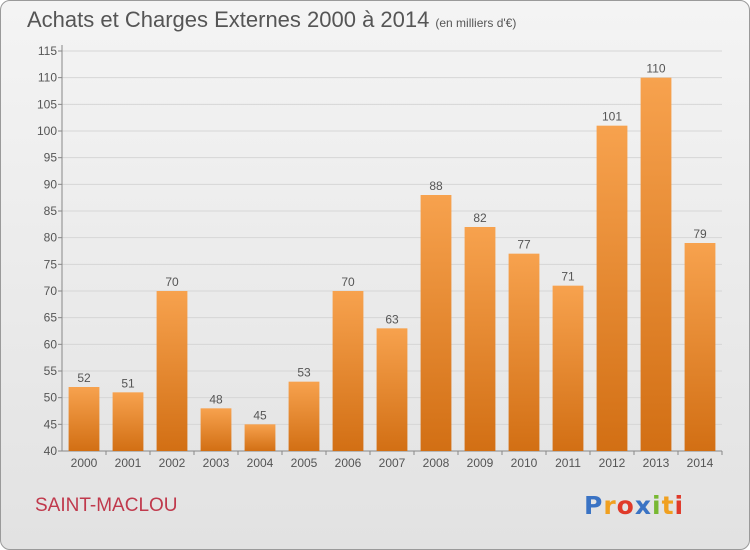 The width and height of the screenshot is (750, 550). Describe the element at coordinates (84, 378) in the screenshot. I see `bar-value-label: 52` at that location.